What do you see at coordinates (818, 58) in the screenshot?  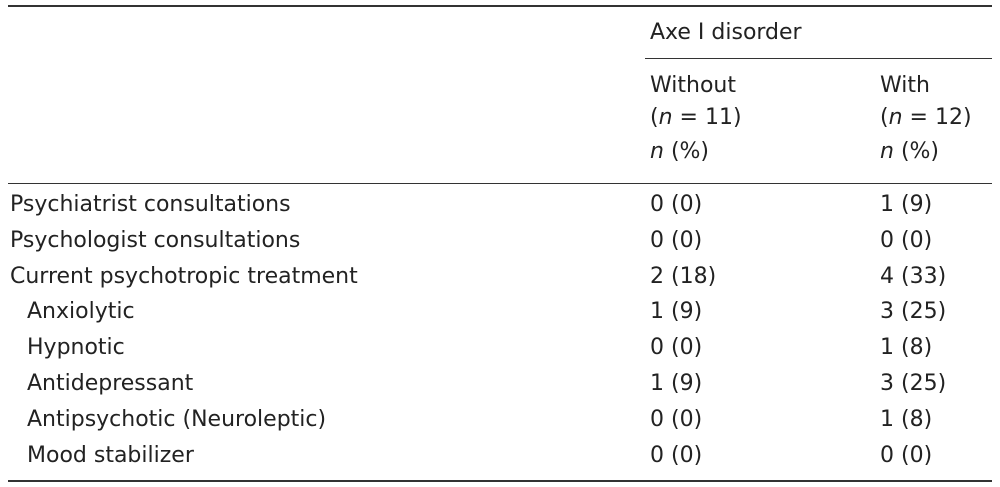 I see `group-rule` at bounding box center [818, 58].